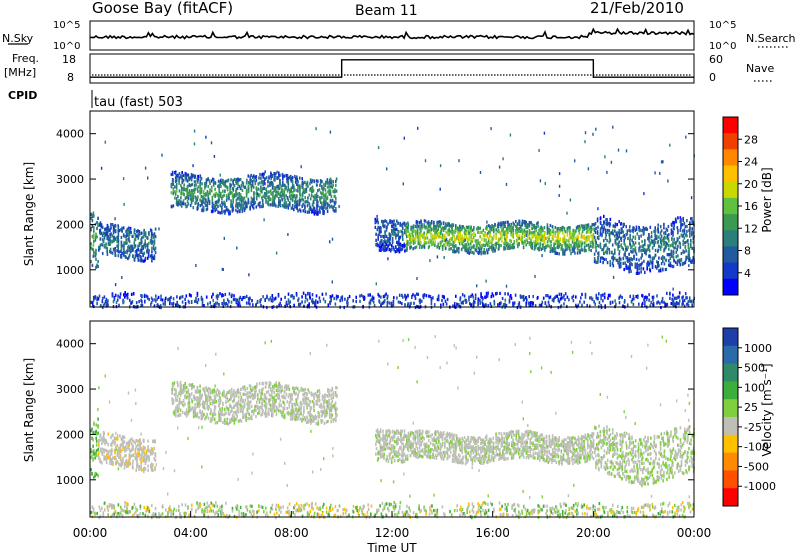 The height and width of the screenshot is (554, 800). Describe the element at coordinates (771, 38) in the screenshot. I see `nsearch-label: N.Search` at that location.